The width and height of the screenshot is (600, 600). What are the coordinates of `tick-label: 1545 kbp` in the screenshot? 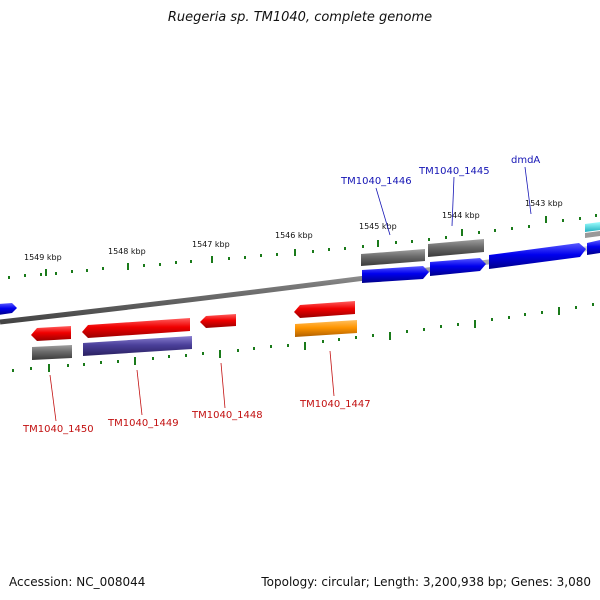 It's located at (378, 226).